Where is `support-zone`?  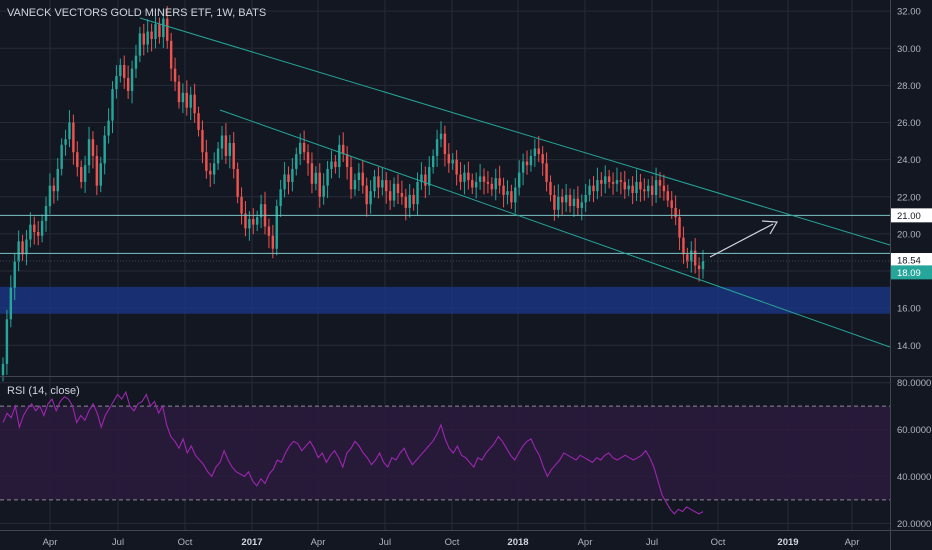
support-zone is located at coordinates (445, 300).